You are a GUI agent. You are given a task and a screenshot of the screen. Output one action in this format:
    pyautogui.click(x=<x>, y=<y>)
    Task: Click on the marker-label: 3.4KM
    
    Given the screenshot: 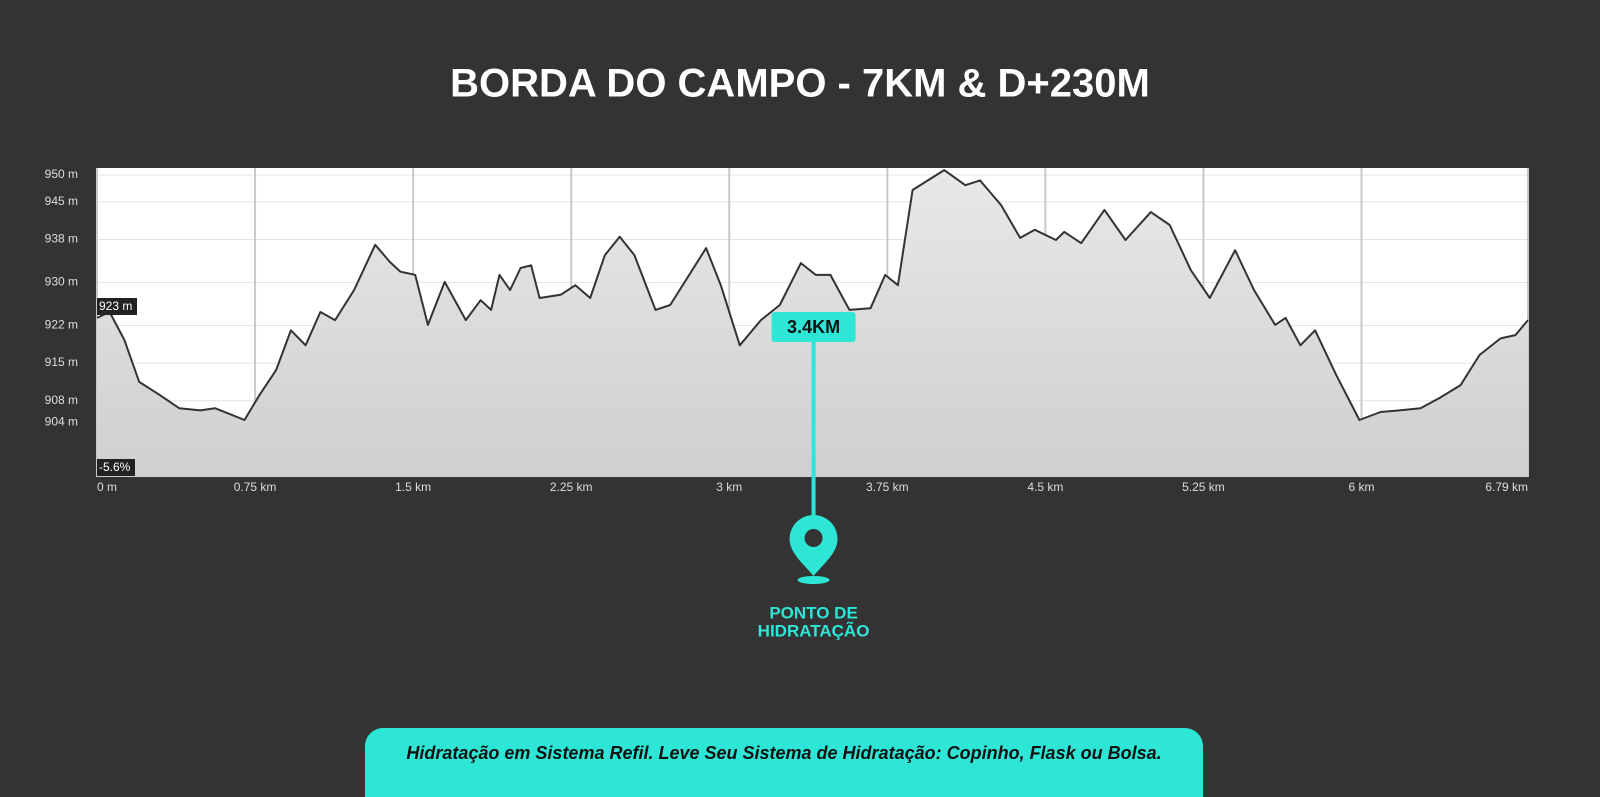 What is the action you would take?
    pyautogui.click(x=813, y=327)
    